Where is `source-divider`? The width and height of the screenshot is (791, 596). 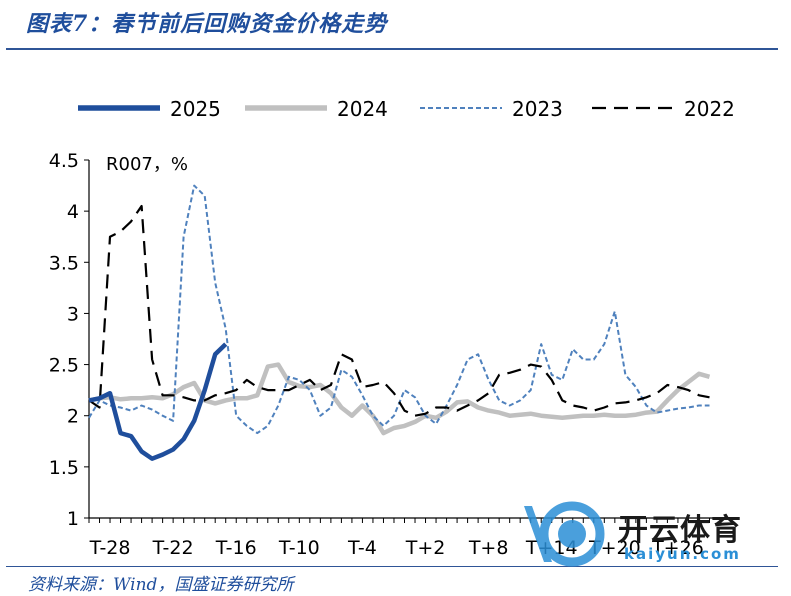 source-divider is located at coordinates (392, 566).